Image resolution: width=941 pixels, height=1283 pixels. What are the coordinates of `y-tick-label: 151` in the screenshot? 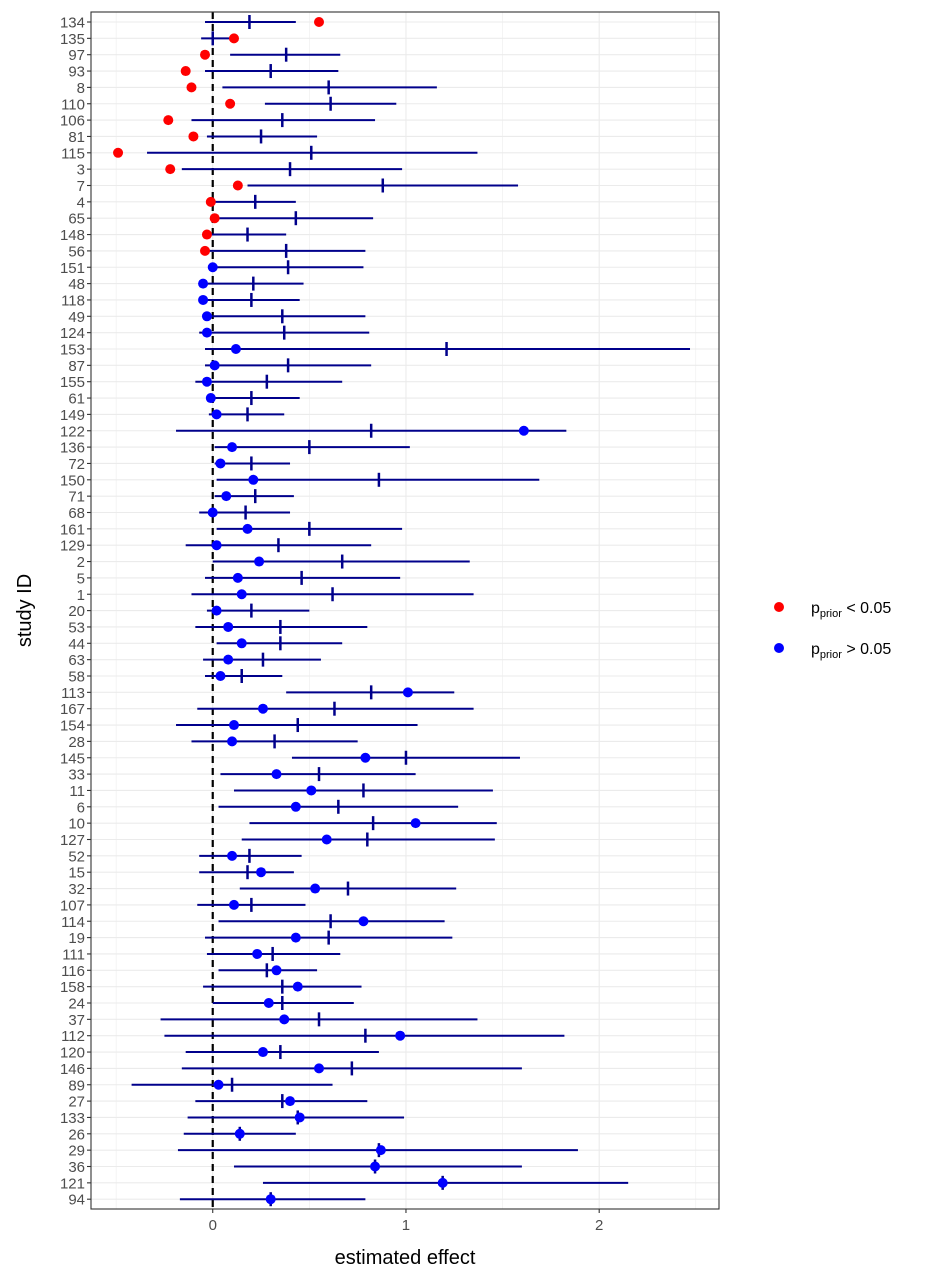 It's located at (72, 268).